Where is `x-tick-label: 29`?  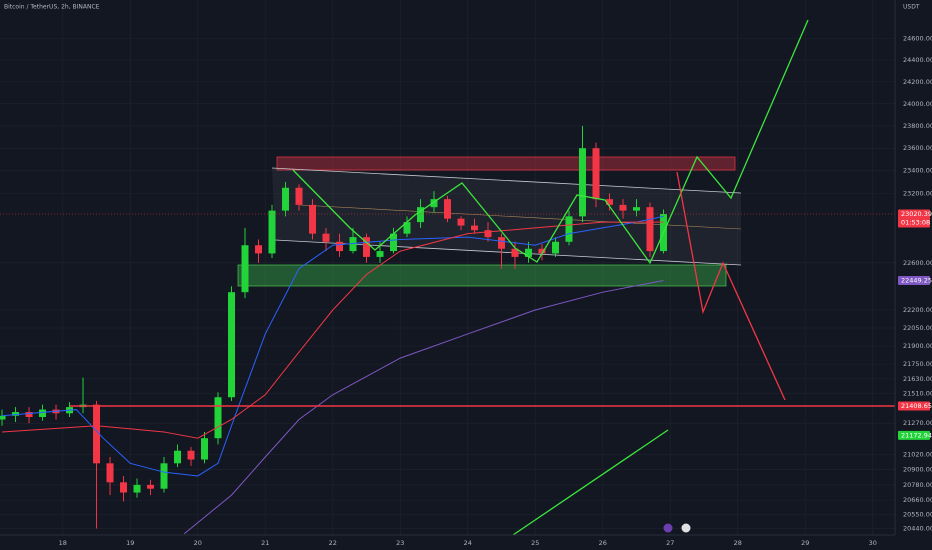
x-tick-label: 29 is located at coordinates (805, 543).